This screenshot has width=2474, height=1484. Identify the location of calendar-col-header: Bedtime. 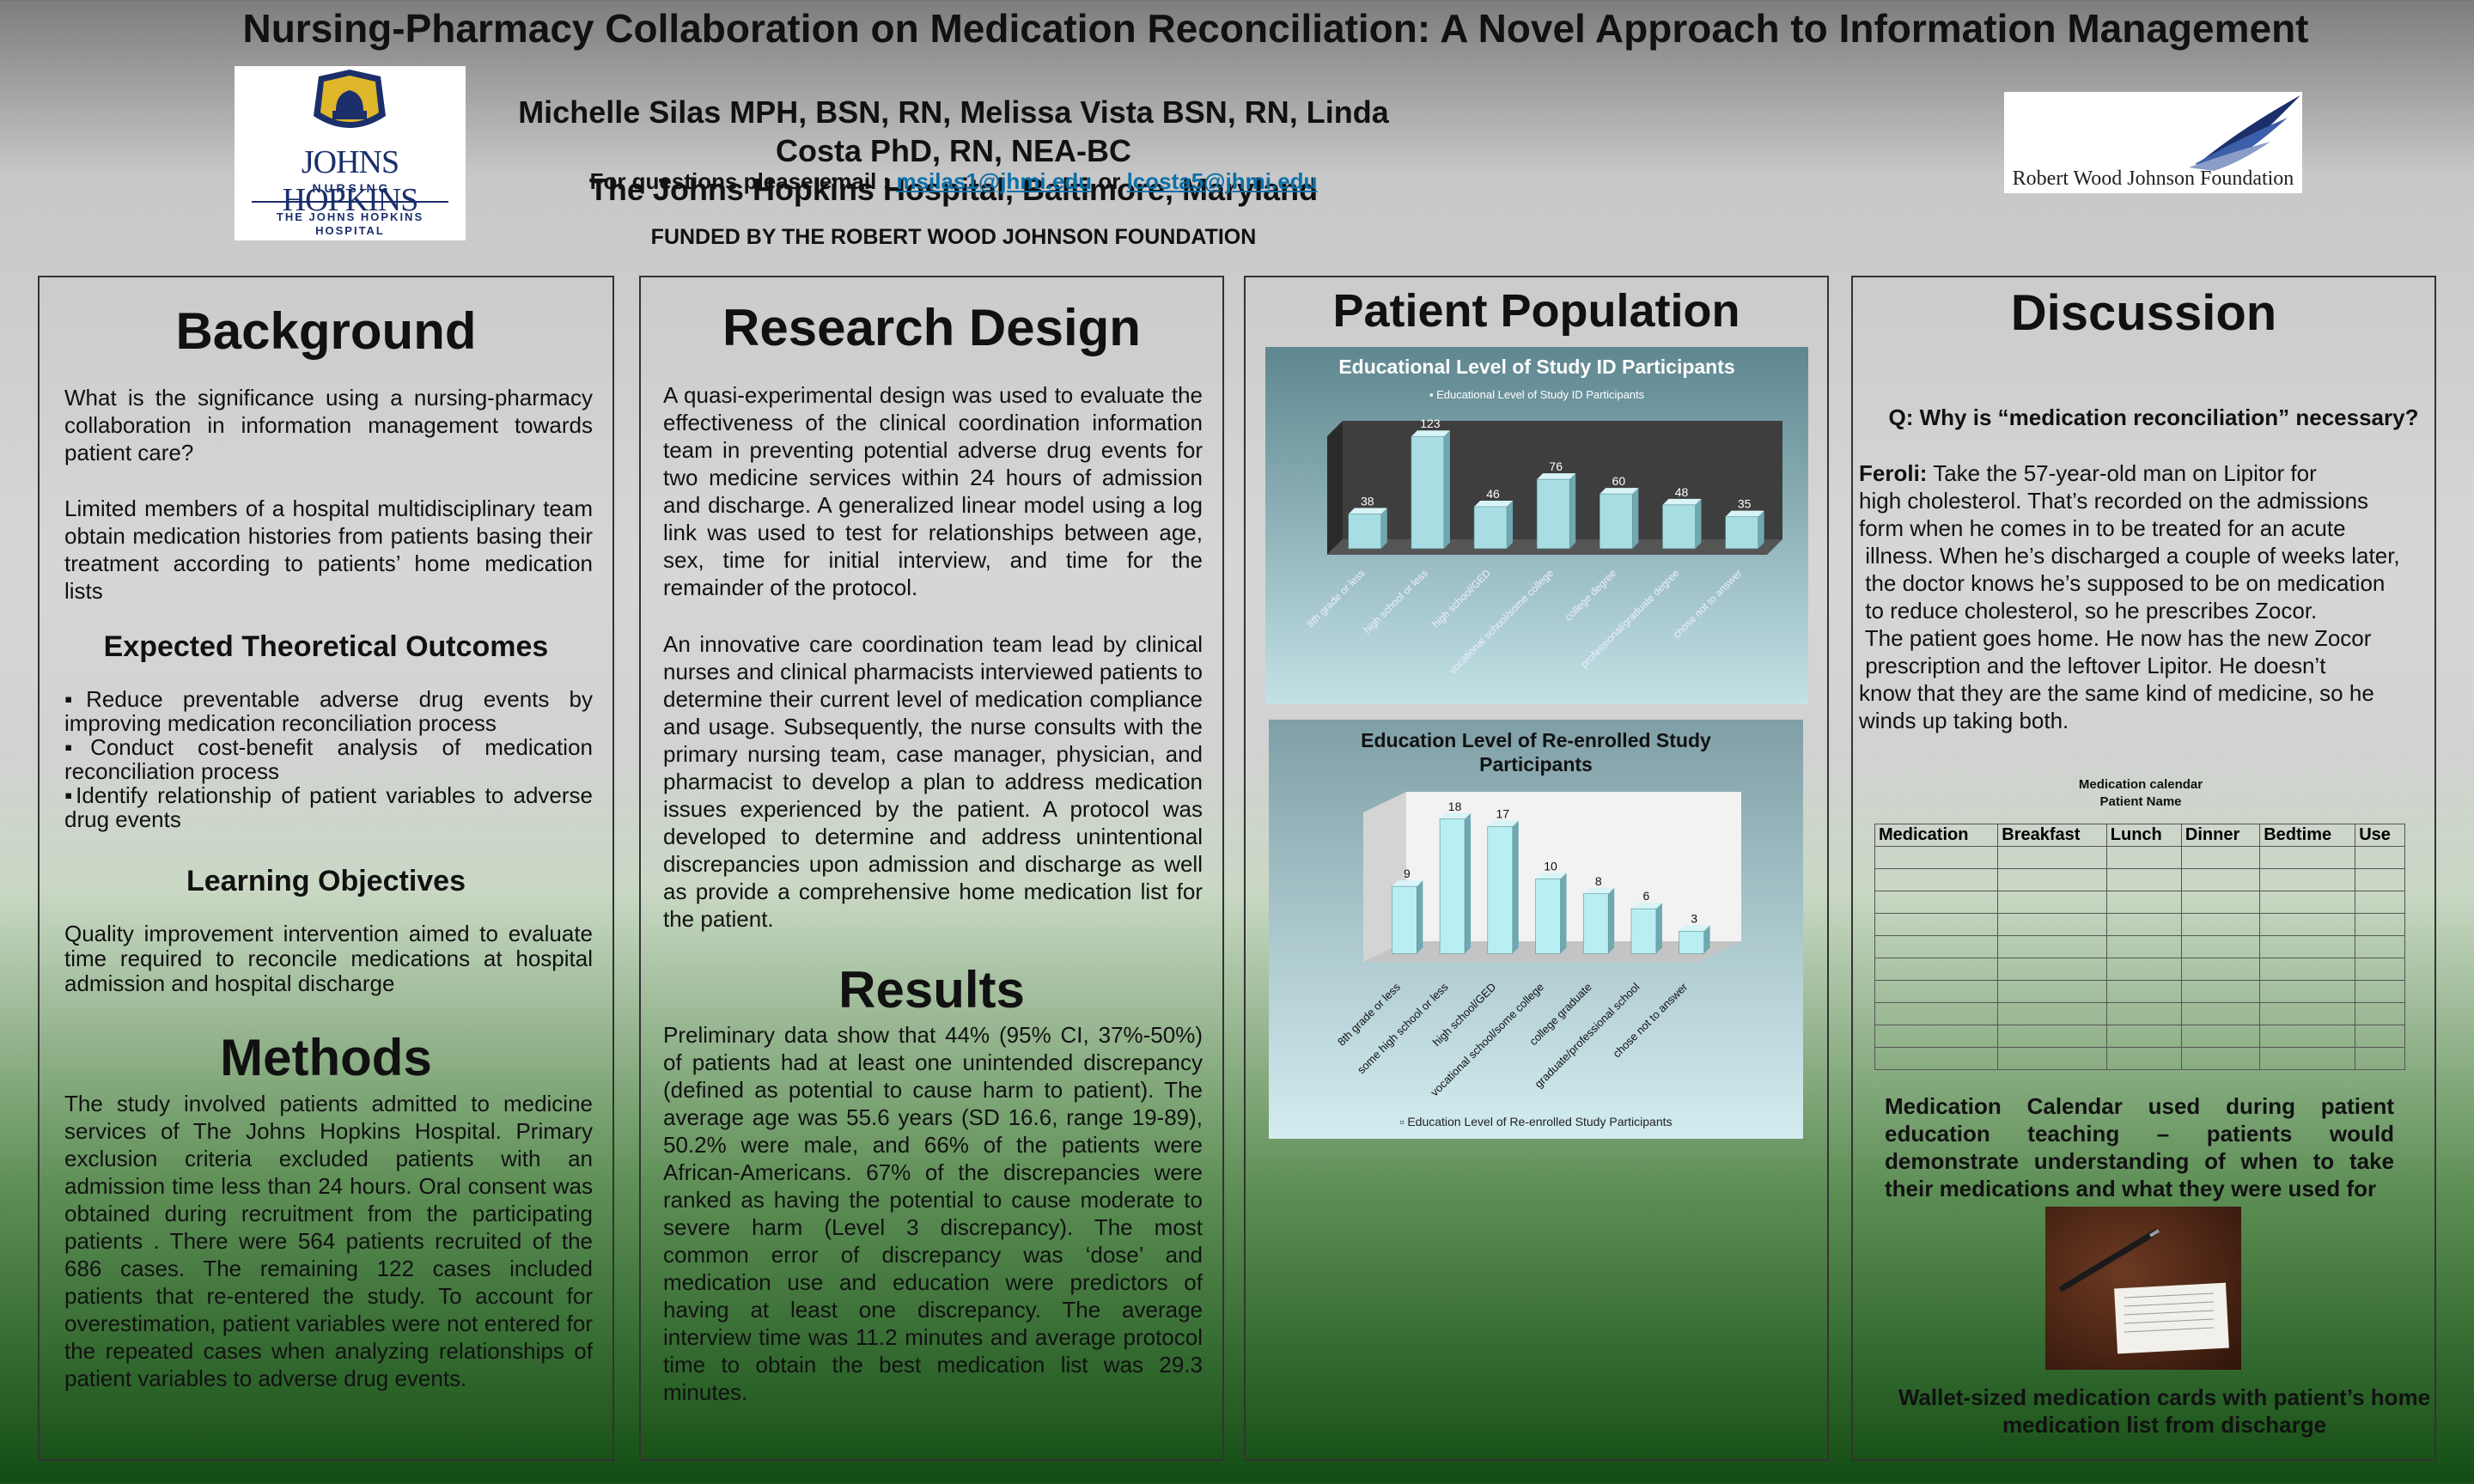
(2307, 836).